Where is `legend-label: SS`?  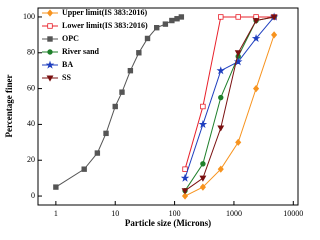
legend-label: SS is located at coordinates (66, 77).